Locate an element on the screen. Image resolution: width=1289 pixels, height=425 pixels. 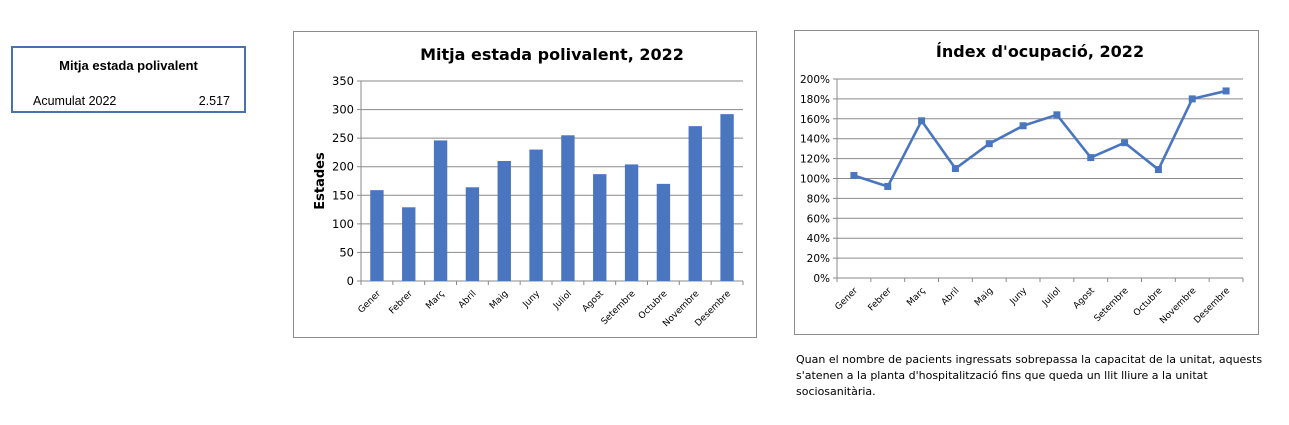
chart-title: Mitja estada polivalent, 2022 is located at coordinates (552, 54).